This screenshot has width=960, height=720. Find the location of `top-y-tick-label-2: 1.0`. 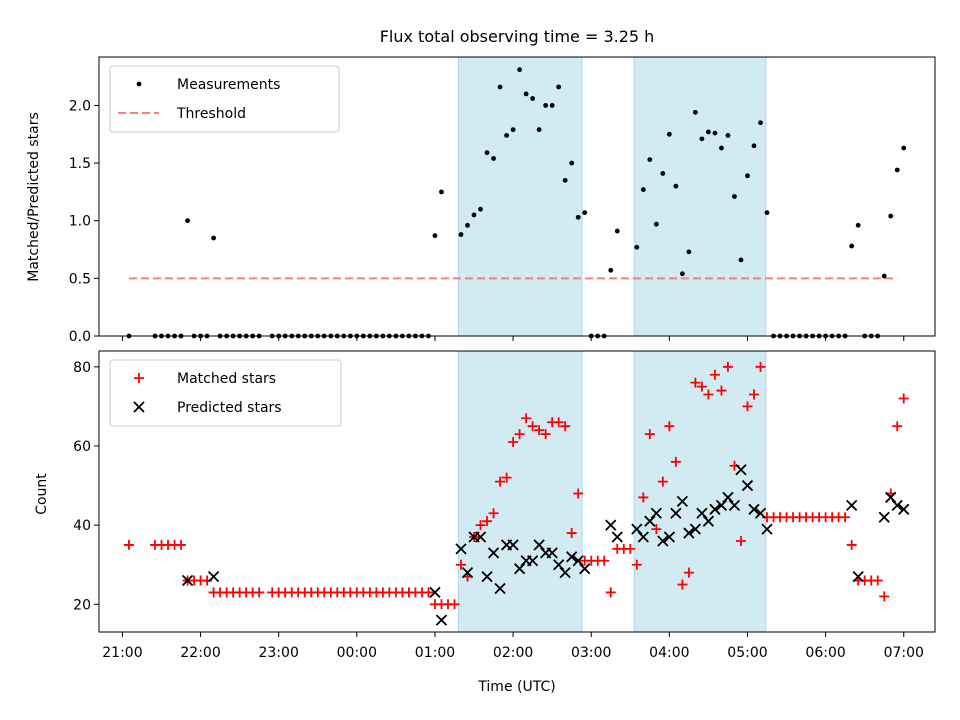

top-y-tick-label-2: 1.0 is located at coordinates (80, 222).